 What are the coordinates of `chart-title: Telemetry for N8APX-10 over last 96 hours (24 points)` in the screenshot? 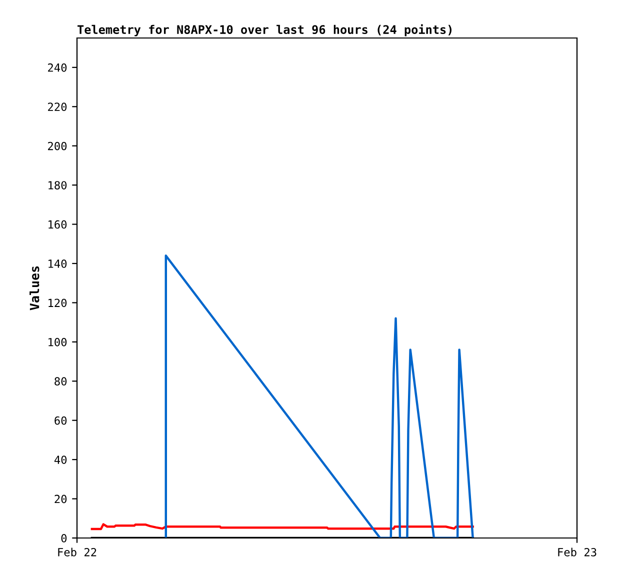 It's located at (265, 30).